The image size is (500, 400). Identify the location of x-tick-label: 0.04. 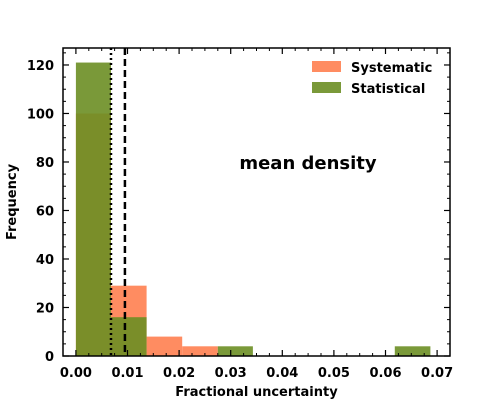
(282, 373).